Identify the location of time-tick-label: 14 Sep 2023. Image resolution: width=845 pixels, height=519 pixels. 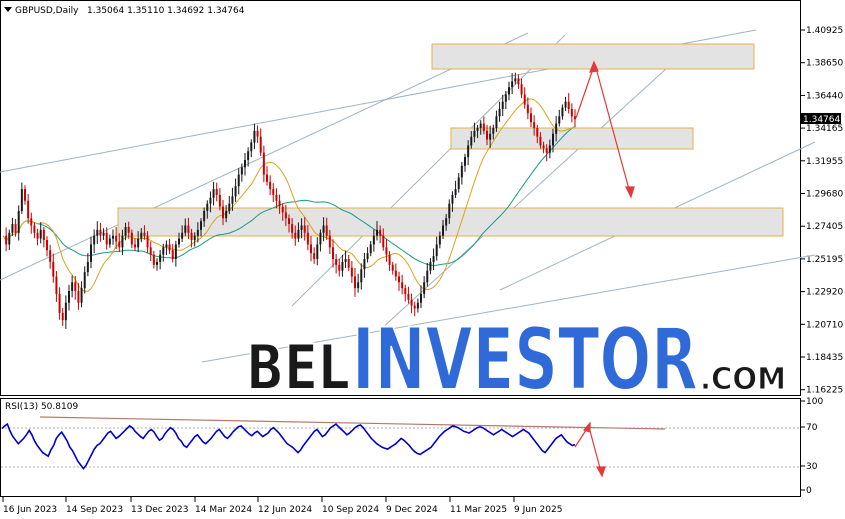
(94, 510).